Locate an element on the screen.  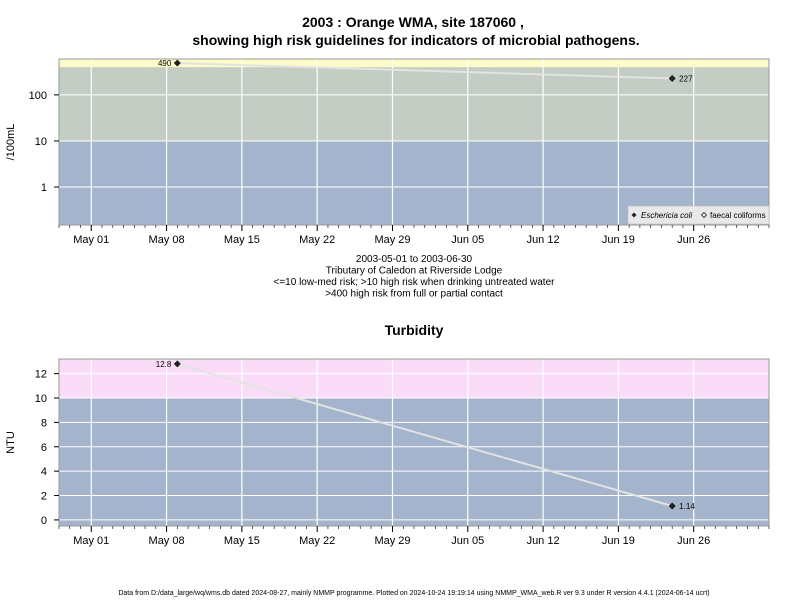
data-label: 227 is located at coordinates (686, 78).